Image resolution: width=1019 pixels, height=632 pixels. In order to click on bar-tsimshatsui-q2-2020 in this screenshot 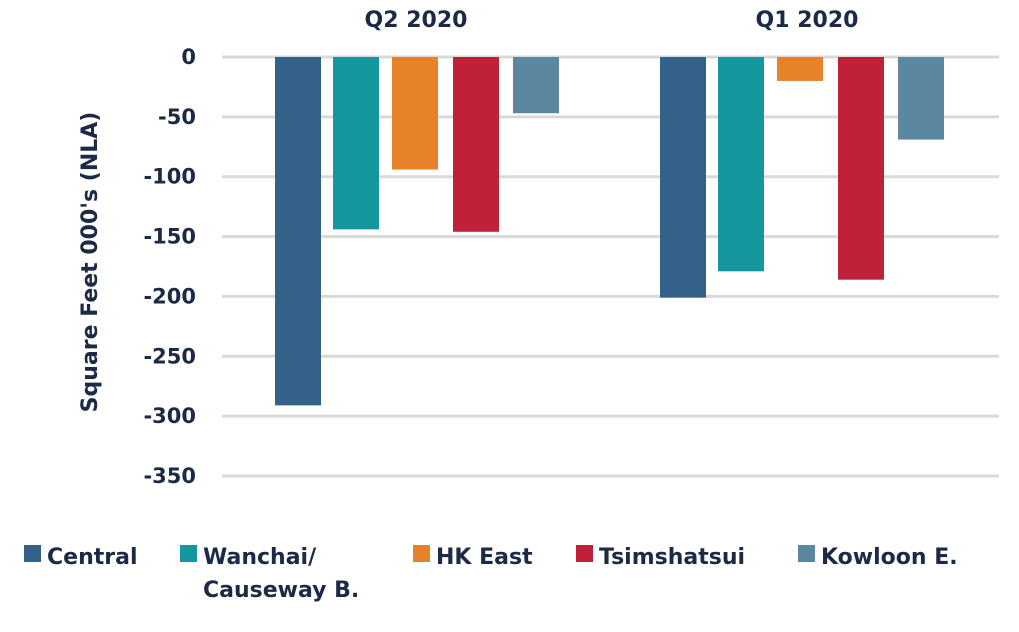, I will do `click(476, 144)`.